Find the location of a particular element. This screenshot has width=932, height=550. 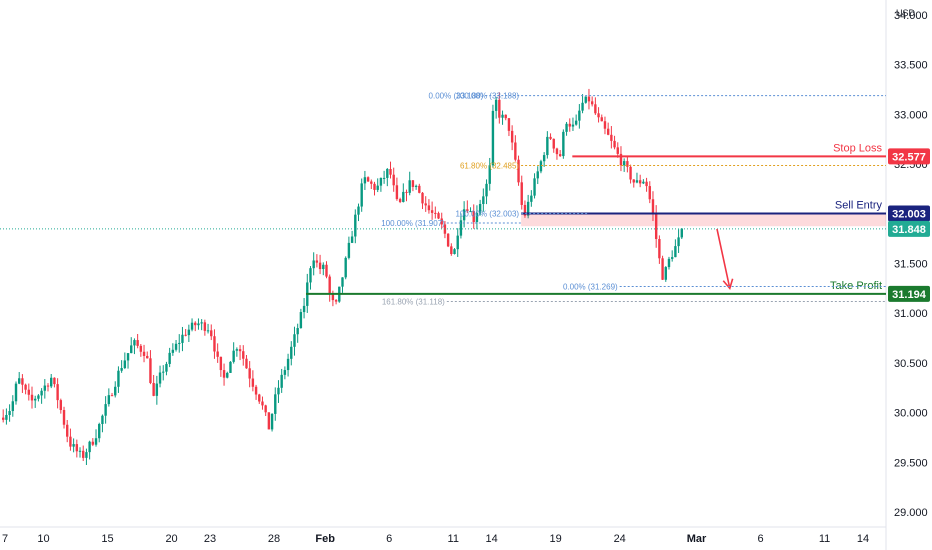

stop-loss-label: Stop Loss is located at coordinates (857, 148).